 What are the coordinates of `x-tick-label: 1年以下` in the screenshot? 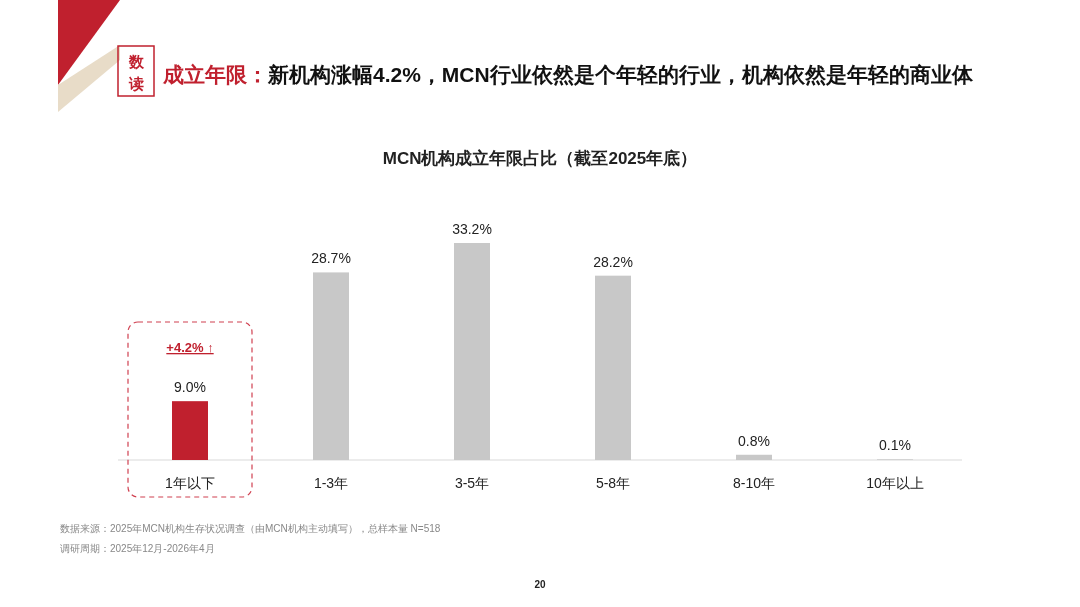 It's located at (190, 483).